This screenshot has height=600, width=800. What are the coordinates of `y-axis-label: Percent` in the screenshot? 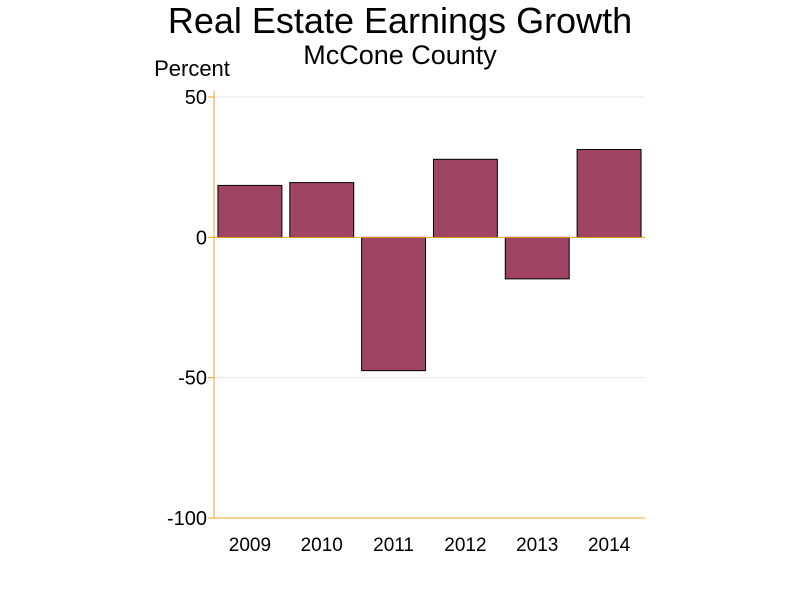 It's located at (192, 68).